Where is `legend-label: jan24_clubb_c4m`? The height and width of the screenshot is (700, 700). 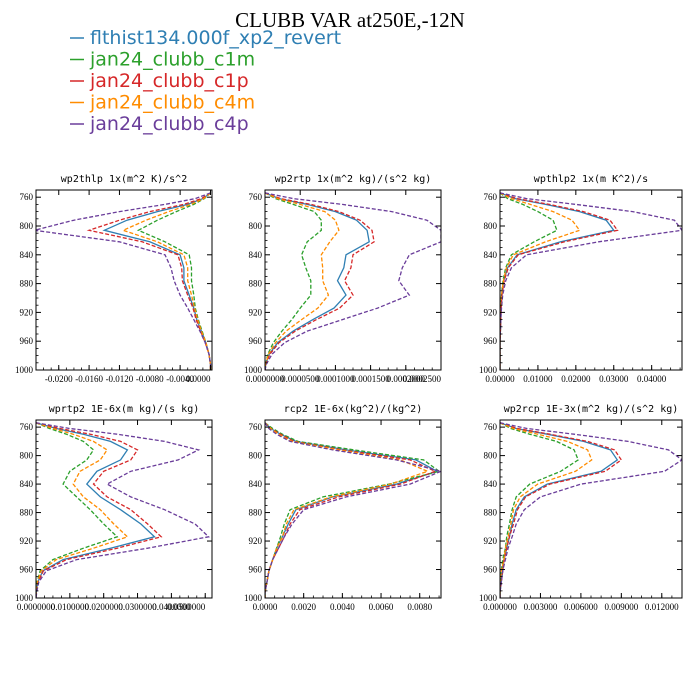
legend-label: jan24_clubb_c4m is located at coordinates (172, 103).